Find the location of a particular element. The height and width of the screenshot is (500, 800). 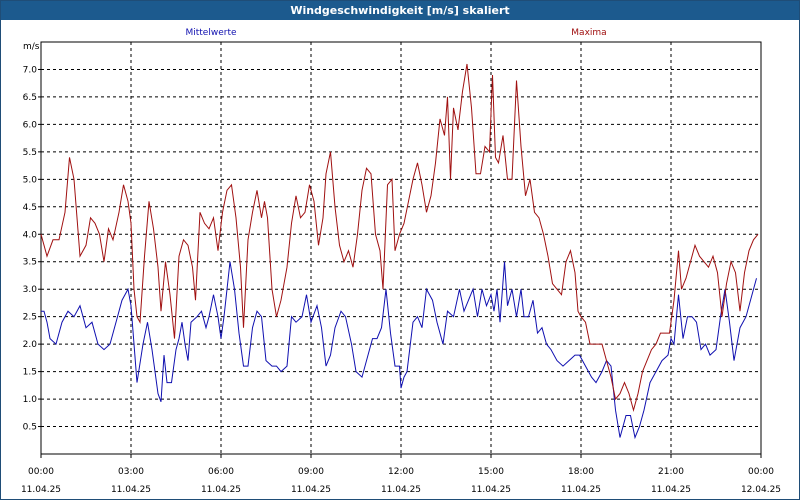

x-tick-time: 06:00 is located at coordinates (221, 472).